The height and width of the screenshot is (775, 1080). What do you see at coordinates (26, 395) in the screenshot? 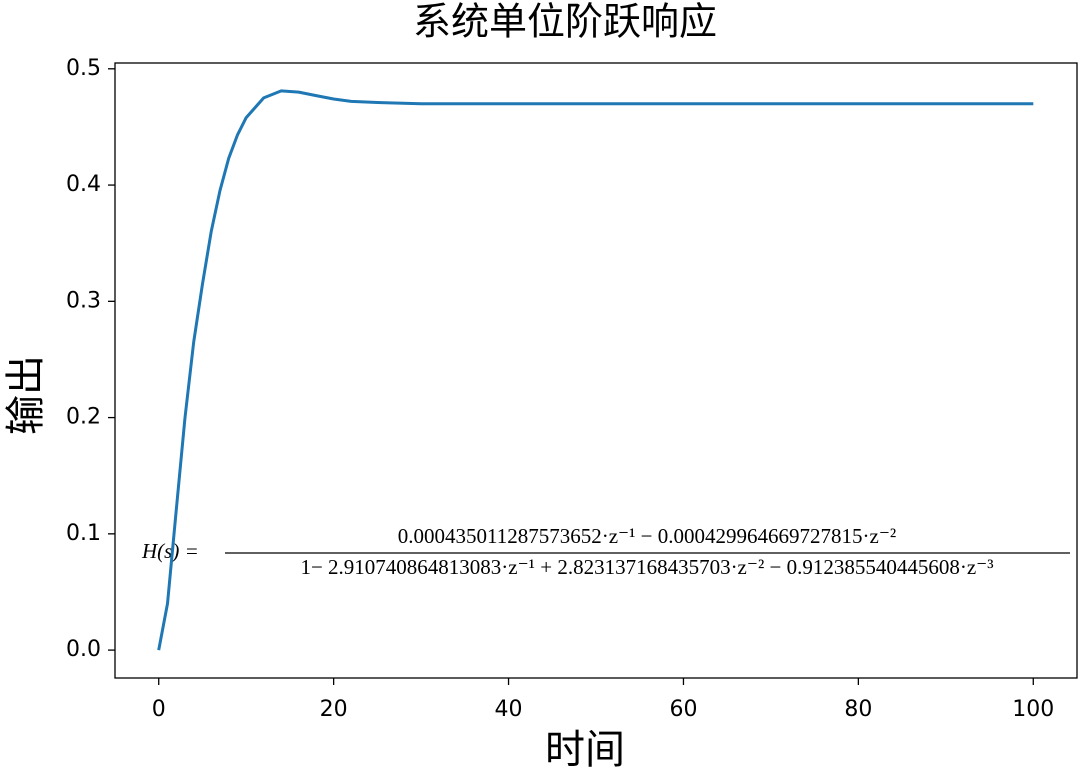
I see `y-axis-label: 输出` at bounding box center [26, 395].